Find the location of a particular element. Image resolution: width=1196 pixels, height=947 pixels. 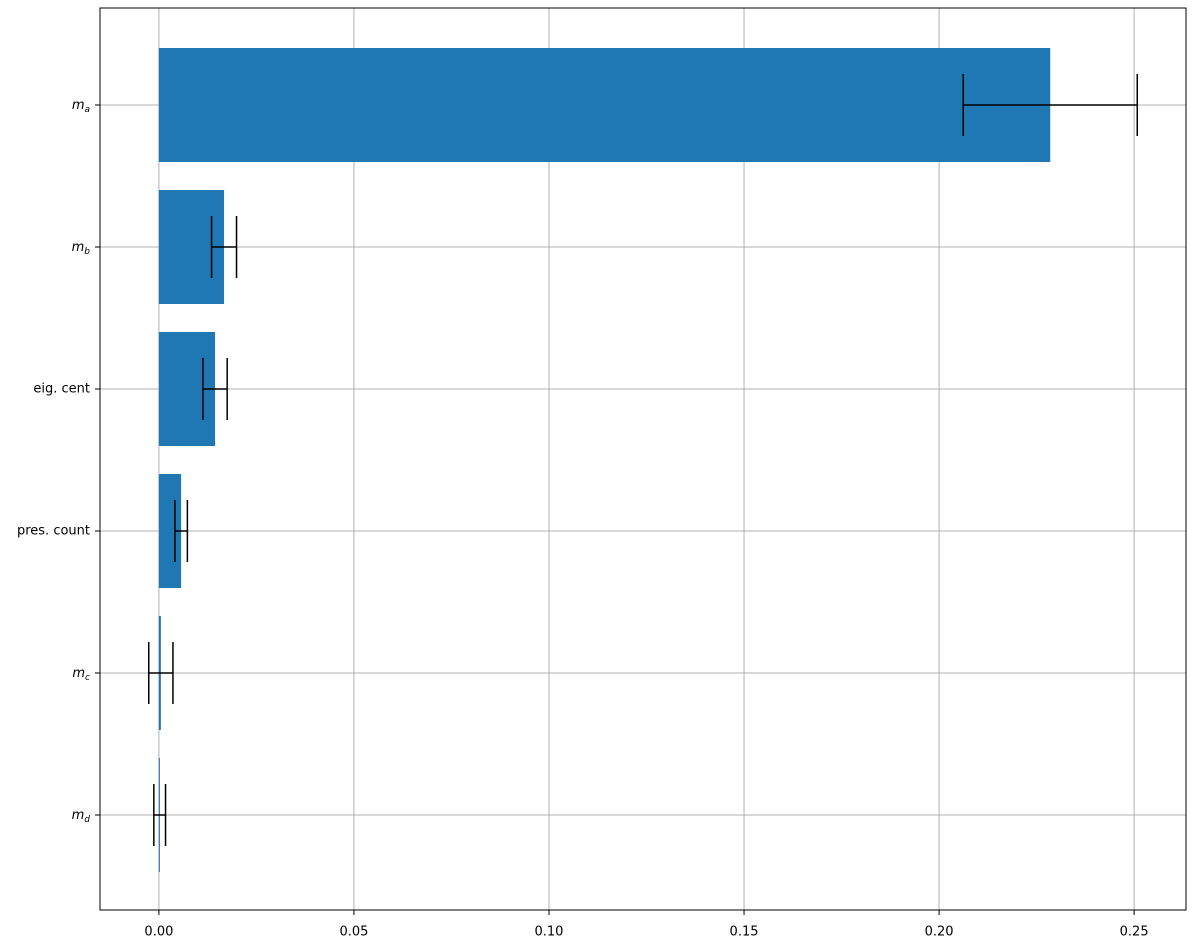

x-tick-label: 0.10 is located at coordinates (549, 932).